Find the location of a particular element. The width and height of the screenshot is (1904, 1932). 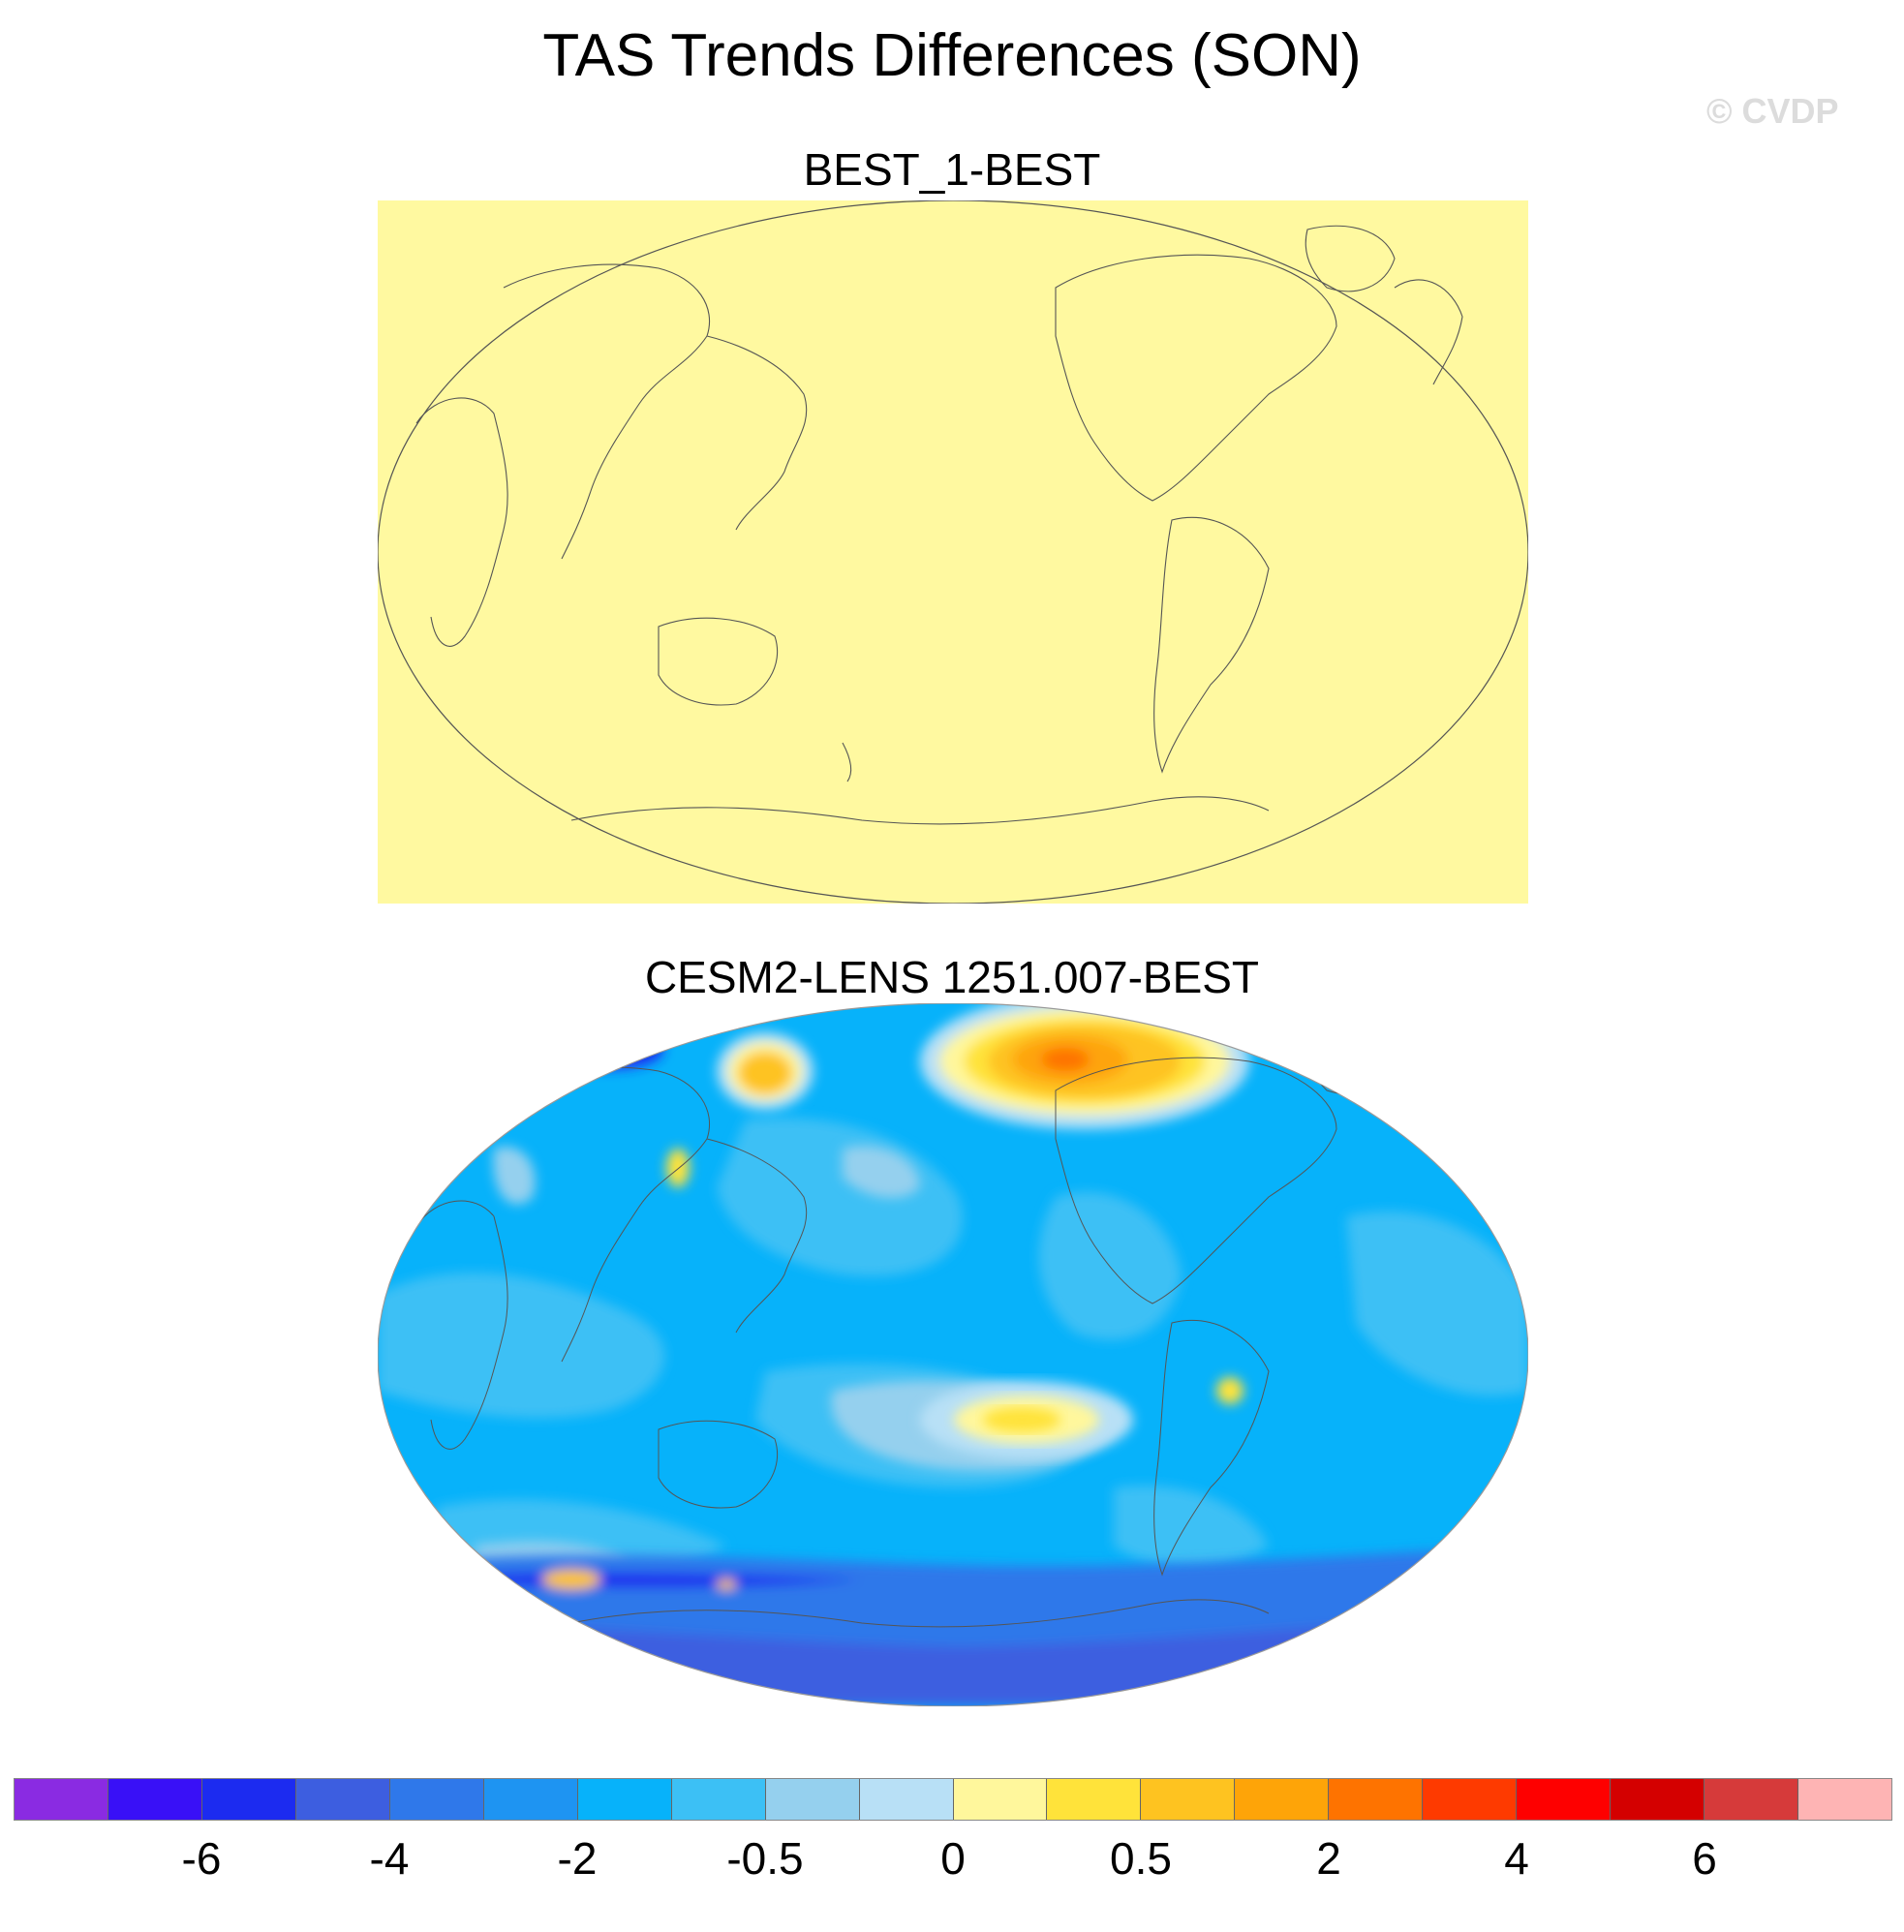

panel-2-title: CESM2-LENS 1251.007-BEST is located at coordinates (952, 977).